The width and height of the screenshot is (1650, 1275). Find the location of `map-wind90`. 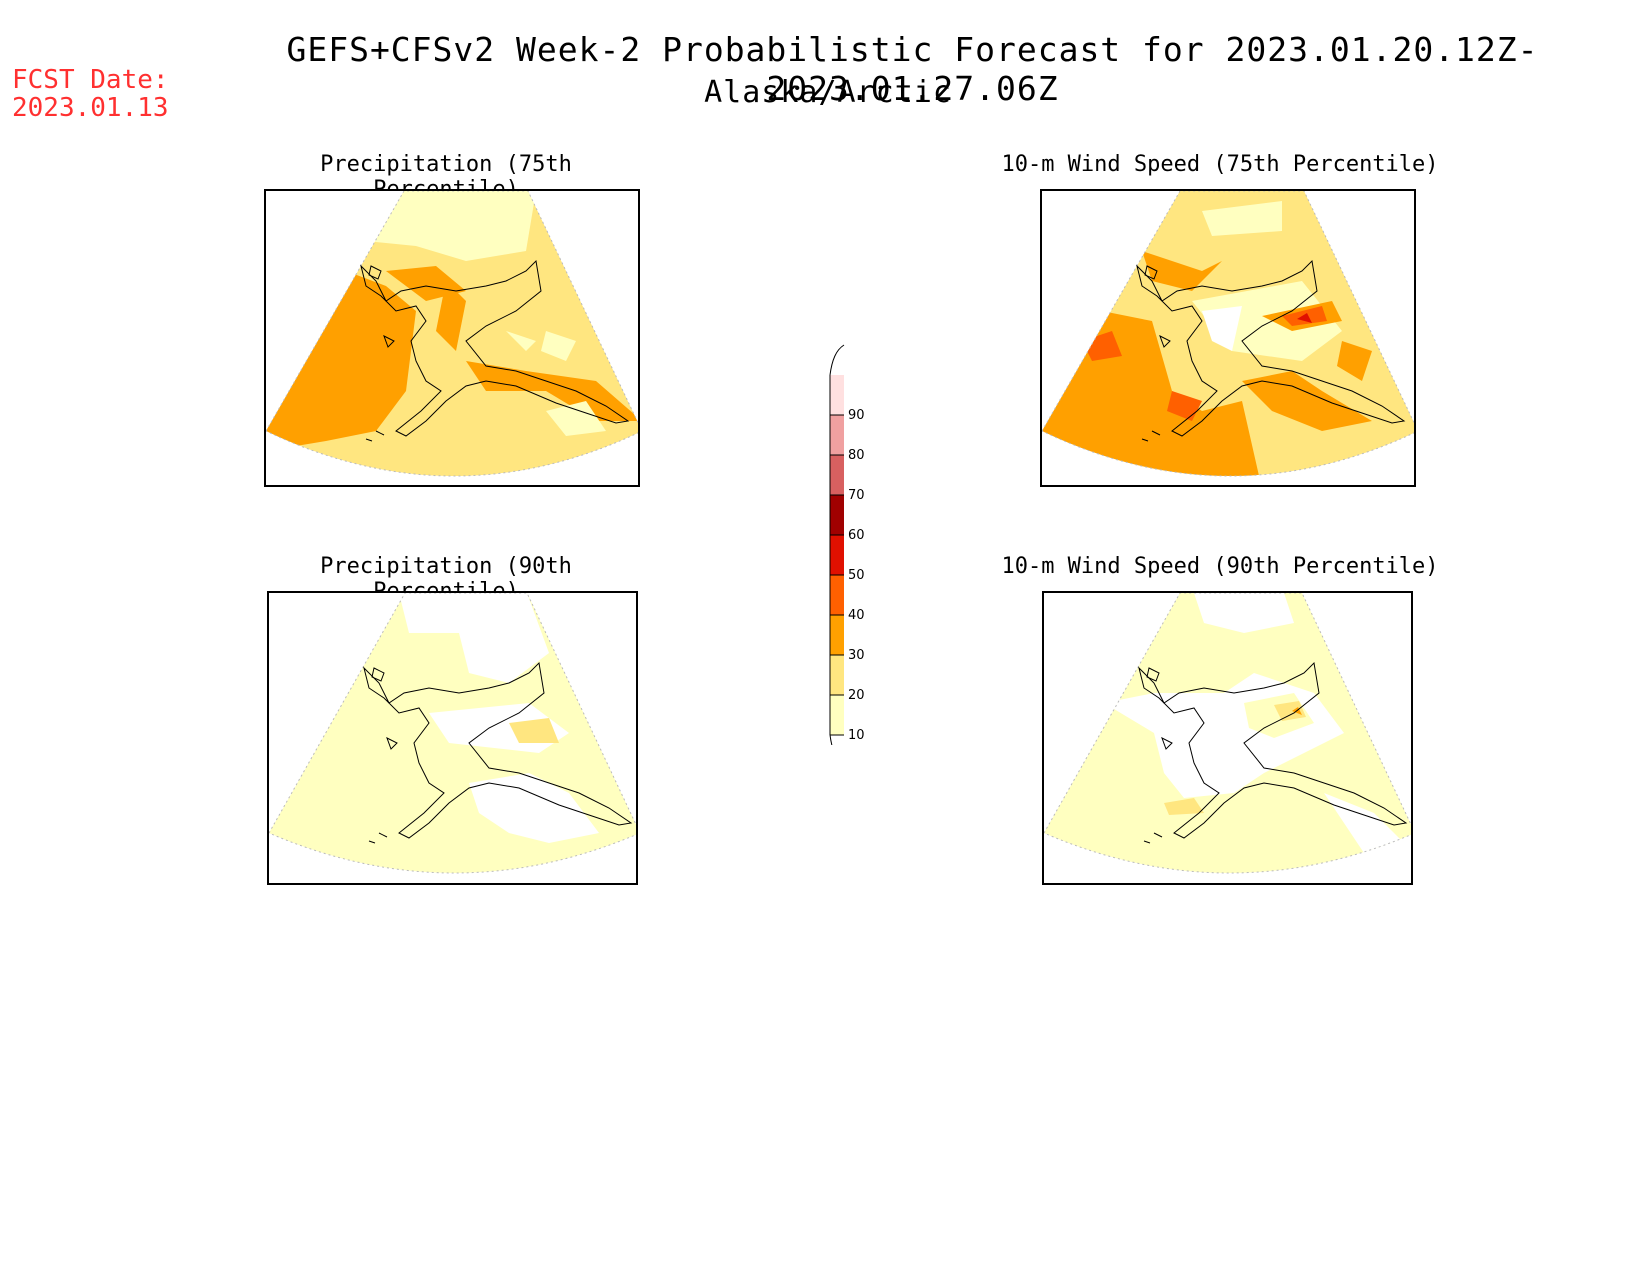

map-wind90 is located at coordinates (1227, 738).